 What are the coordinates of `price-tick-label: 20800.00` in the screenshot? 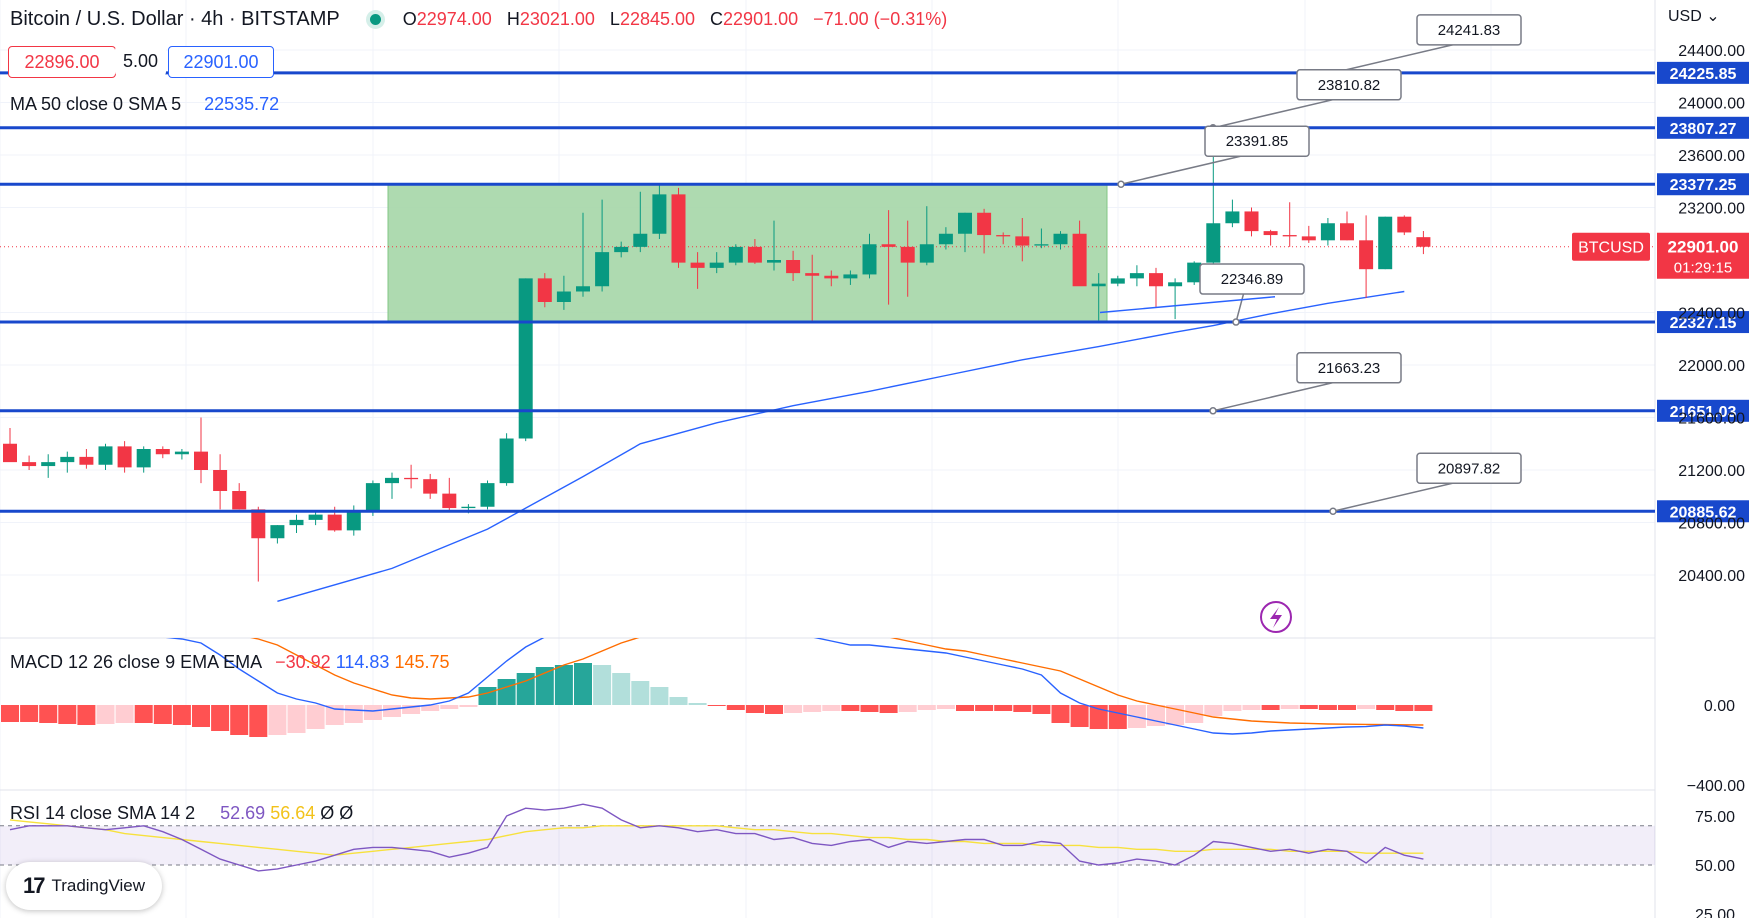 It's located at (1711, 524).